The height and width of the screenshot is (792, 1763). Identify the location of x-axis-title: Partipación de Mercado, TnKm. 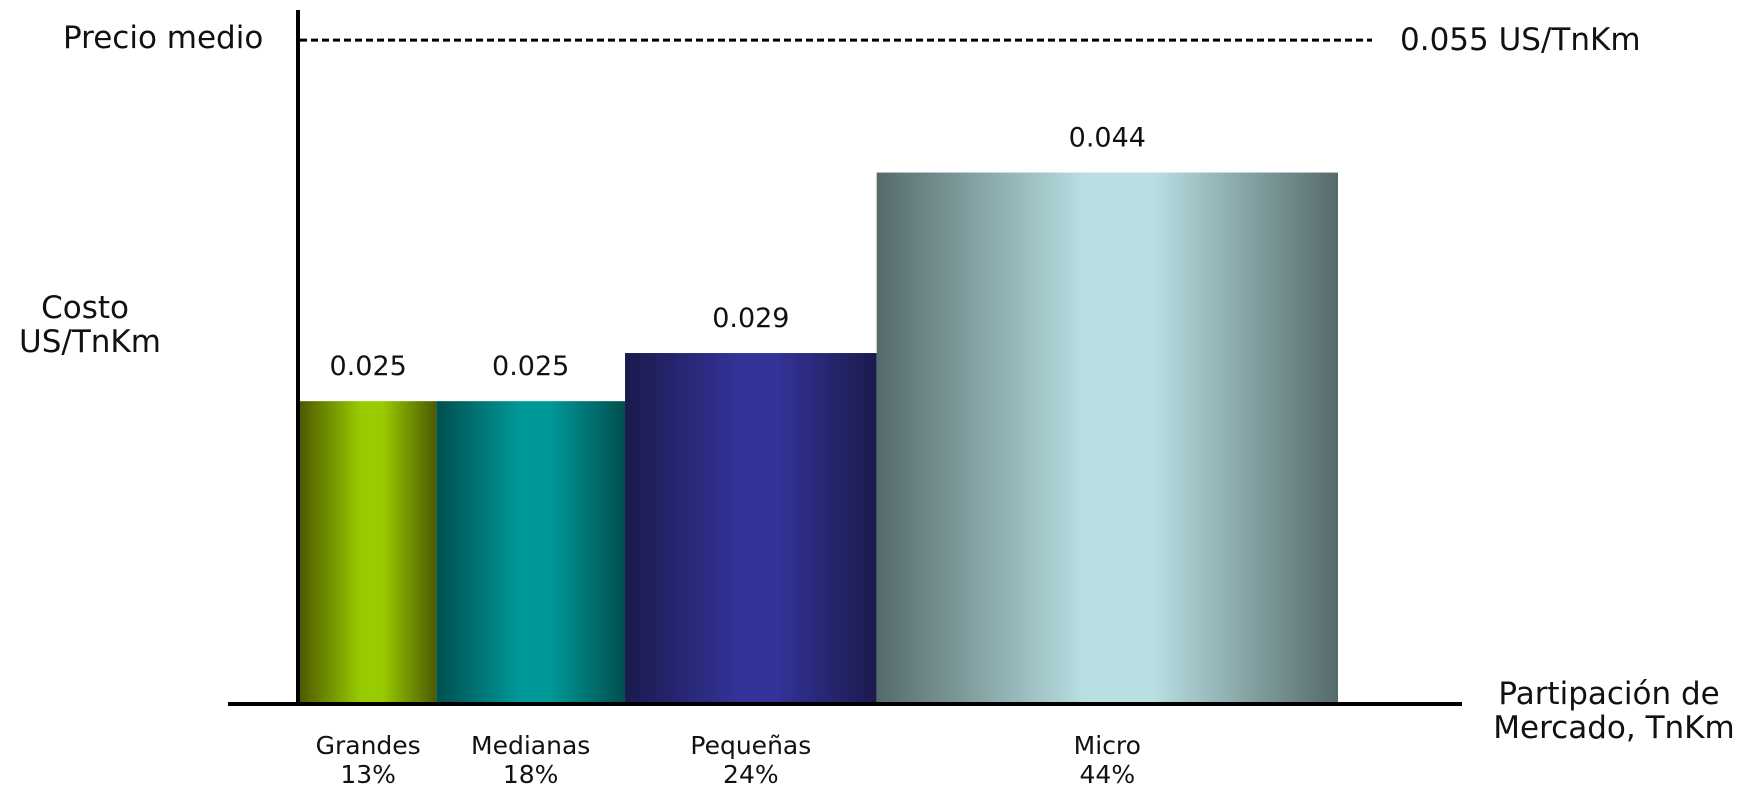
(1613, 711).